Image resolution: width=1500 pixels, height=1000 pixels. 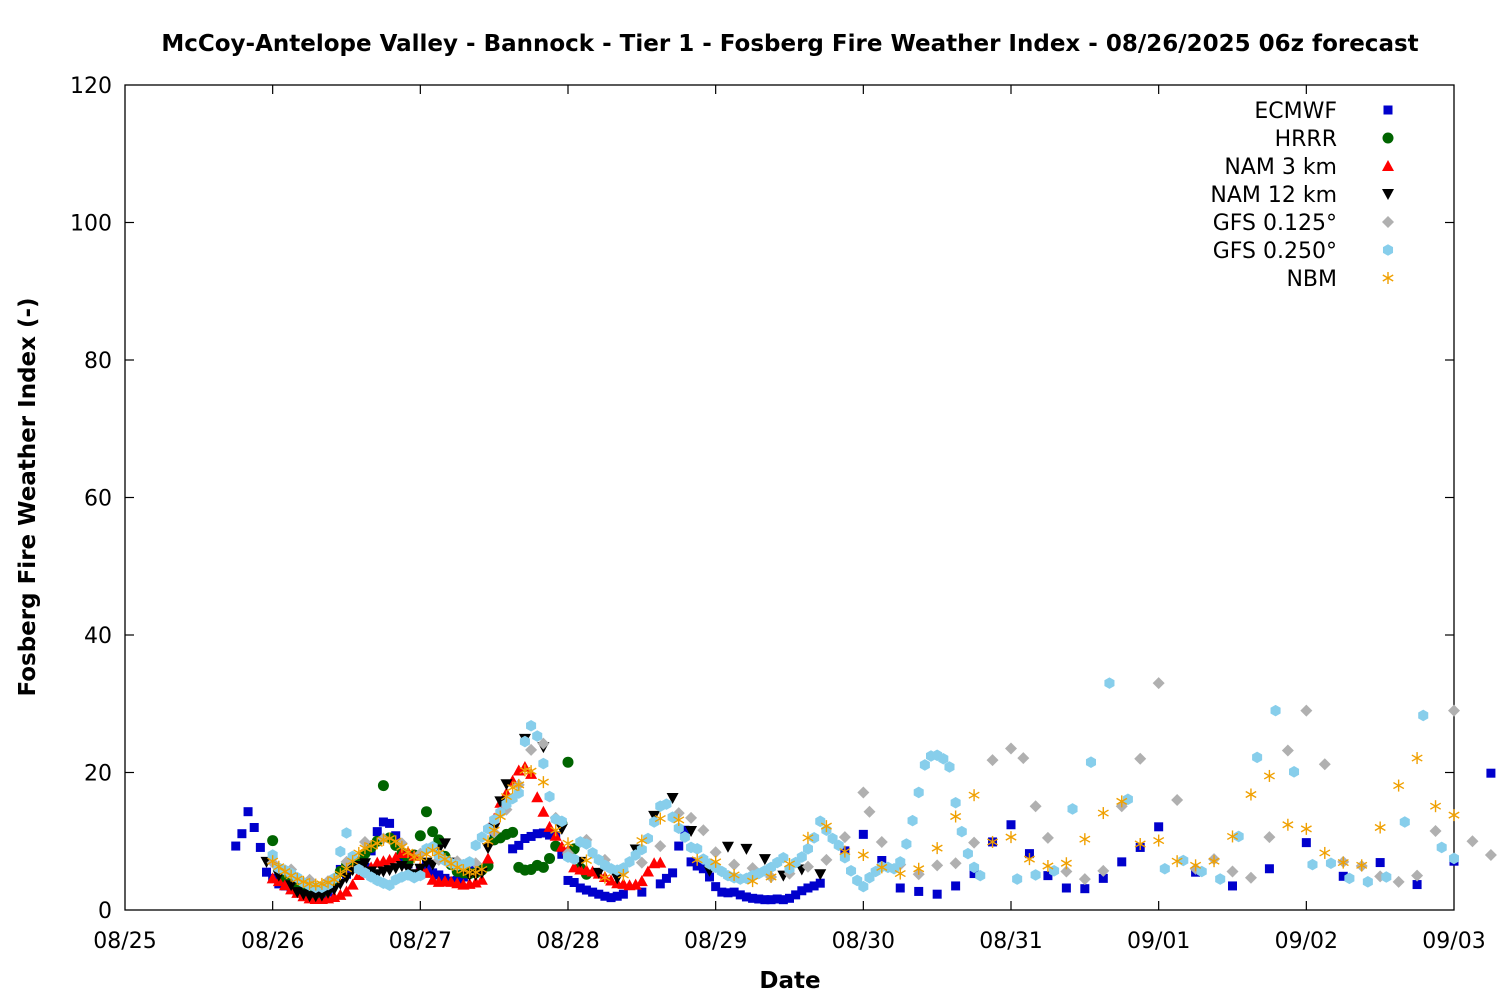 I want to click on x-tick-label: 08/31, so click(x=1010, y=941).